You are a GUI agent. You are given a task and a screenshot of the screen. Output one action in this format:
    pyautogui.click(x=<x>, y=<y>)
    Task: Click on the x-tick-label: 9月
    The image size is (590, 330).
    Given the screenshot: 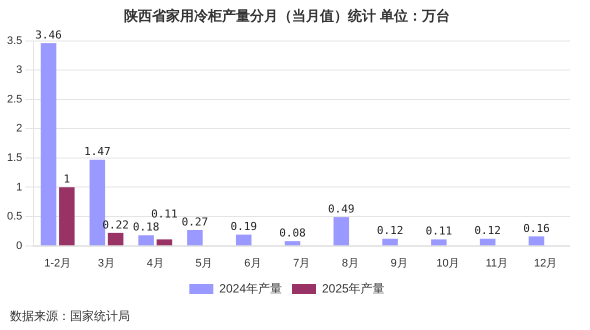 What is the action you would take?
    pyautogui.click(x=399, y=263)
    